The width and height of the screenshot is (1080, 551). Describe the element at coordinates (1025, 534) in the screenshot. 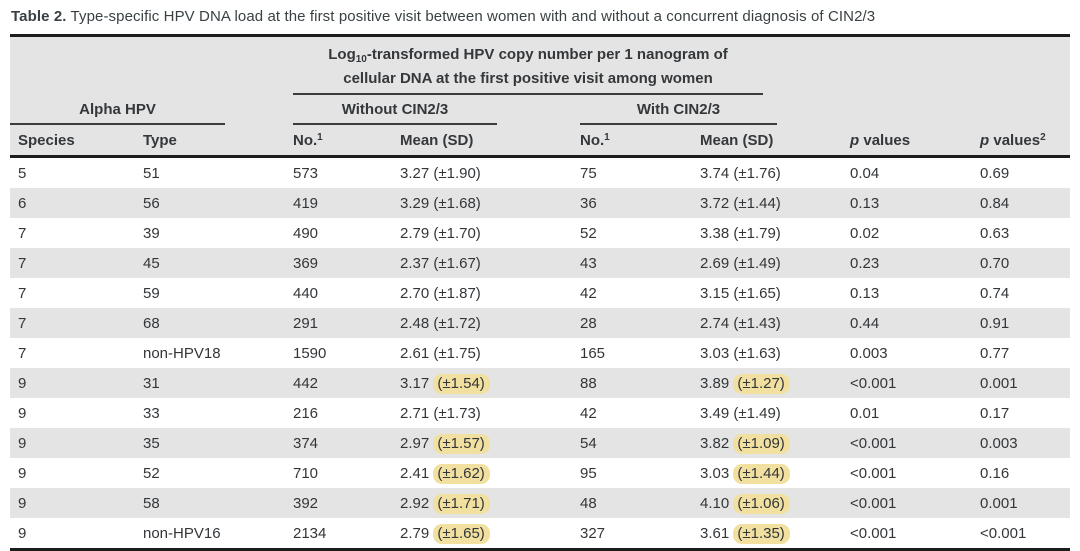

I see `cell-p-value-2: <0.001` at that location.